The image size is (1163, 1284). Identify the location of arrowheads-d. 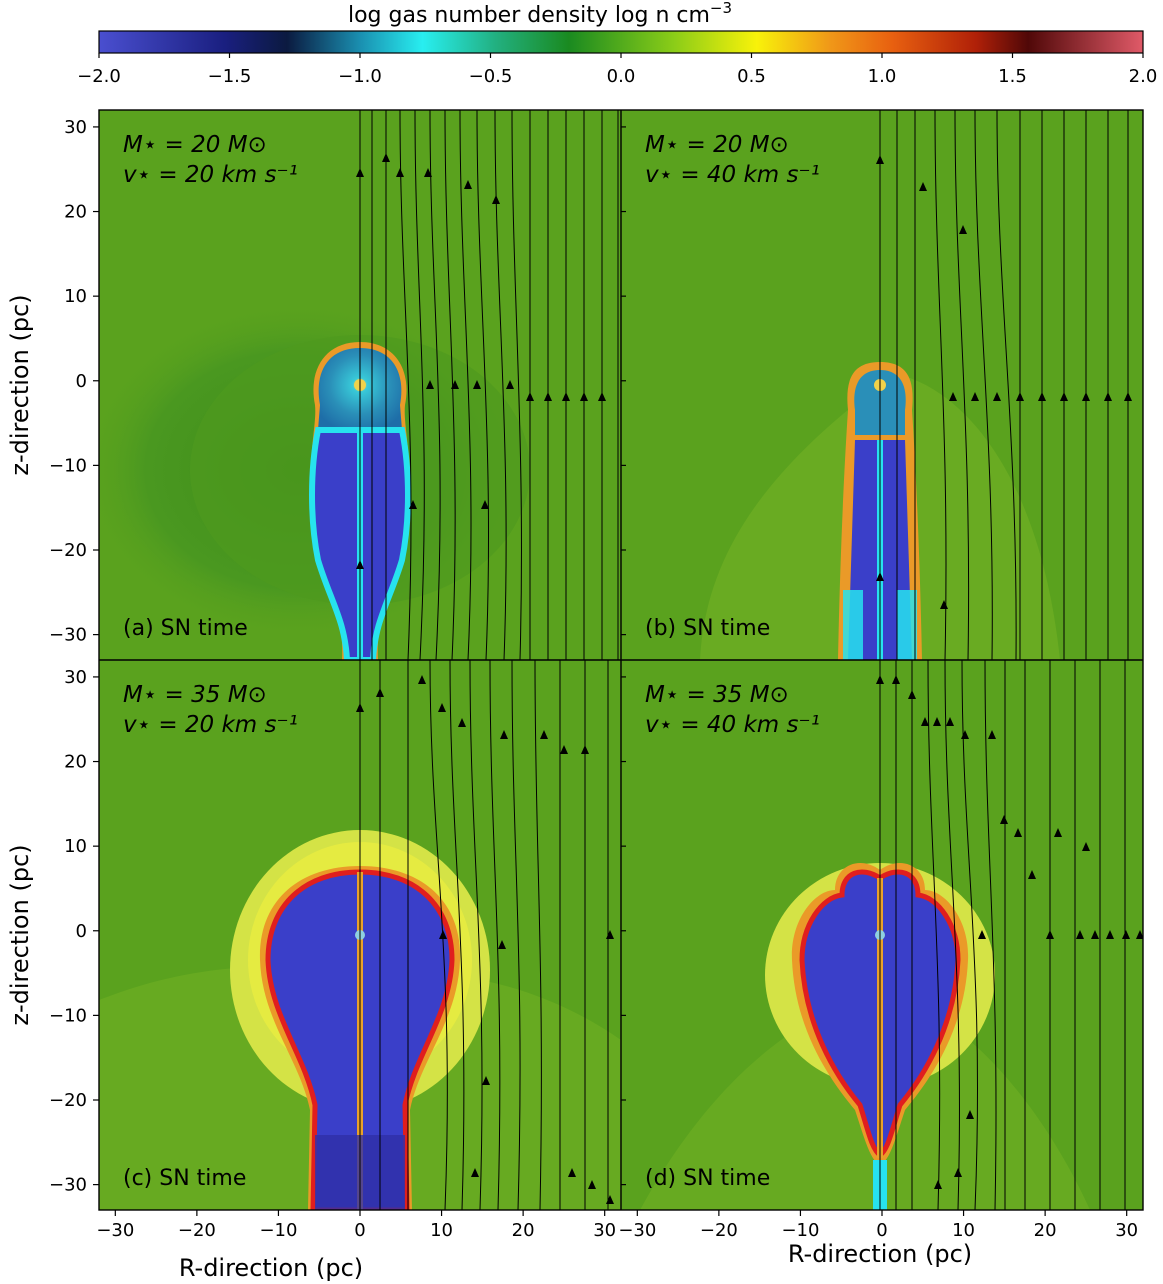
(1009, 932).